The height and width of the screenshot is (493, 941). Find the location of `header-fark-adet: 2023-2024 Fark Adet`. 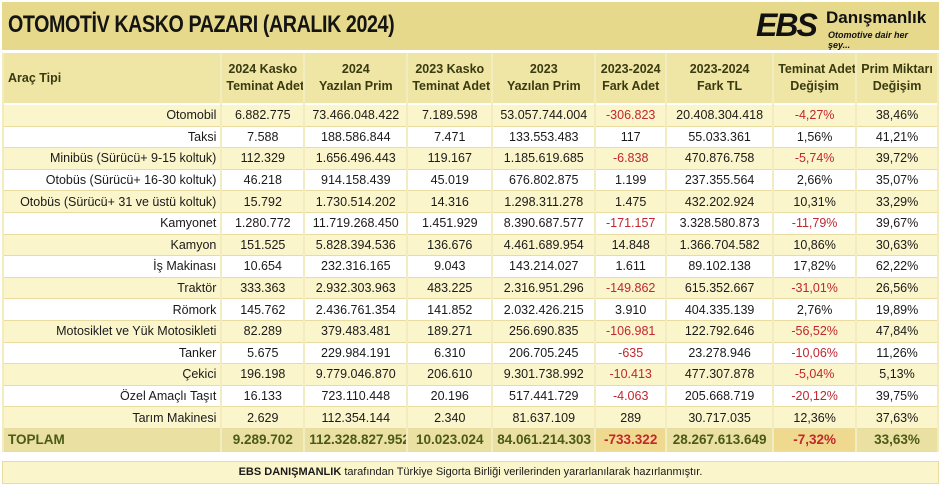

header-fark-adet: 2023-2024 Fark Adet is located at coordinates (631, 79).